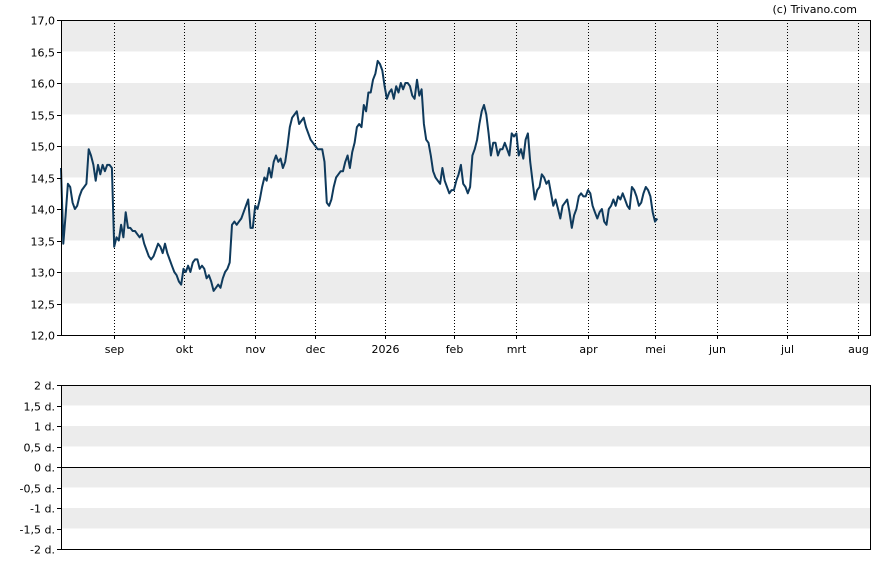 The image size is (888, 565). I want to click on copyright-text: (c) Trivano.com, so click(814, 9).